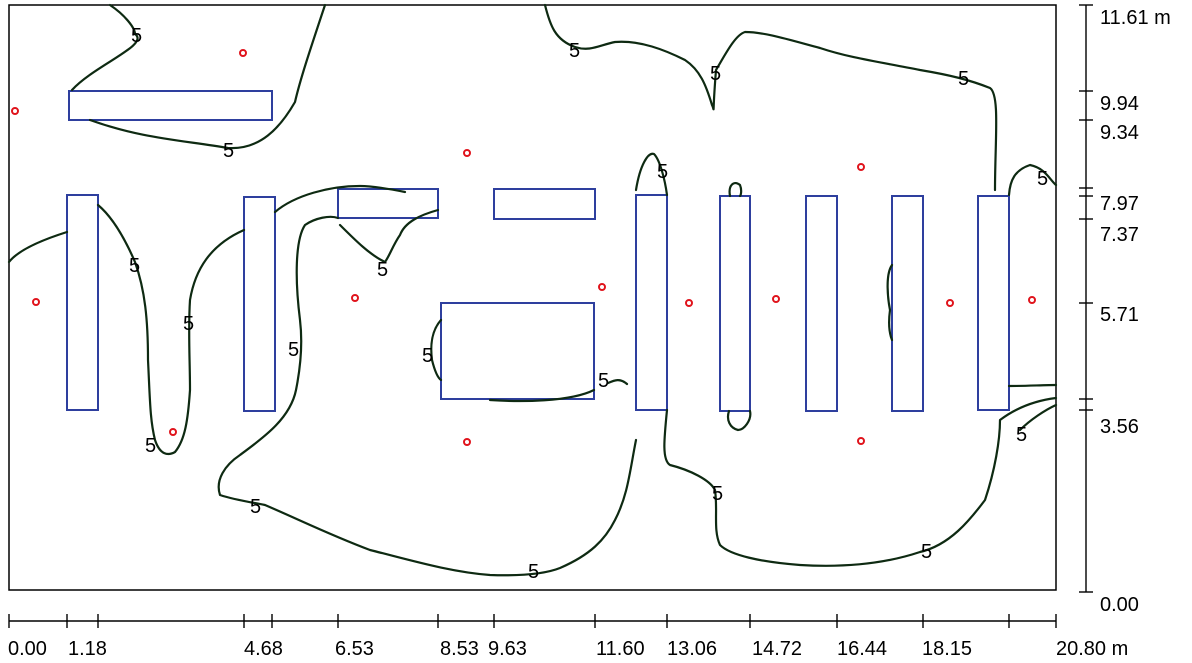 This screenshot has height=663, width=1192. Describe the element at coordinates (1135, 18) in the screenshot. I see `y-tick-label: 11.61 m` at that location.